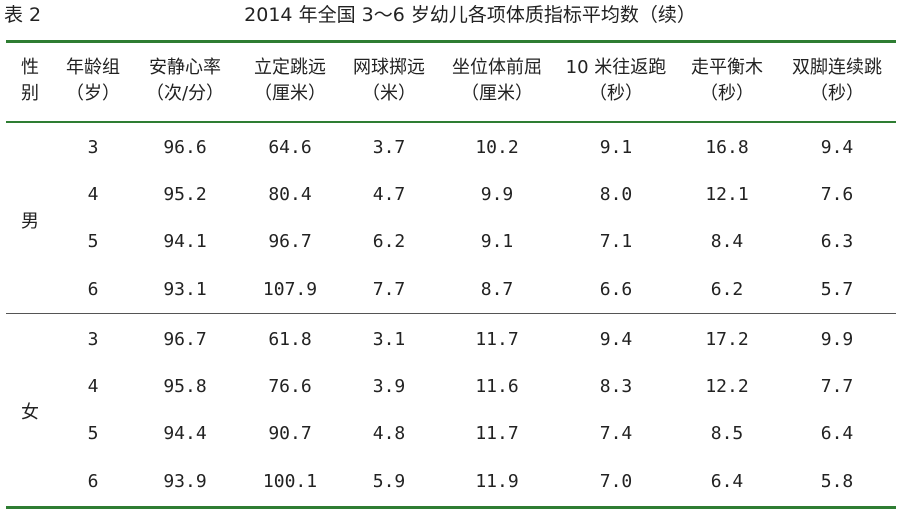  I want to click on gender-label: 男, so click(30, 221).